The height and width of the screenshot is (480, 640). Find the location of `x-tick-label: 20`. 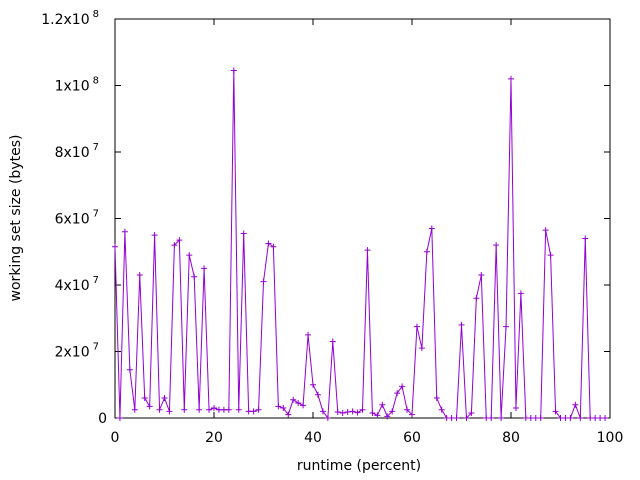

x-tick-label: 20 is located at coordinates (214, 438).